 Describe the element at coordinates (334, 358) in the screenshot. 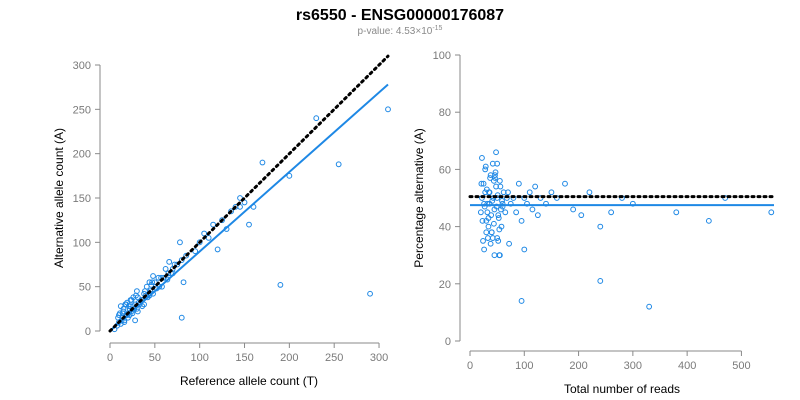

I see `x-tick-label: 250` at that location.